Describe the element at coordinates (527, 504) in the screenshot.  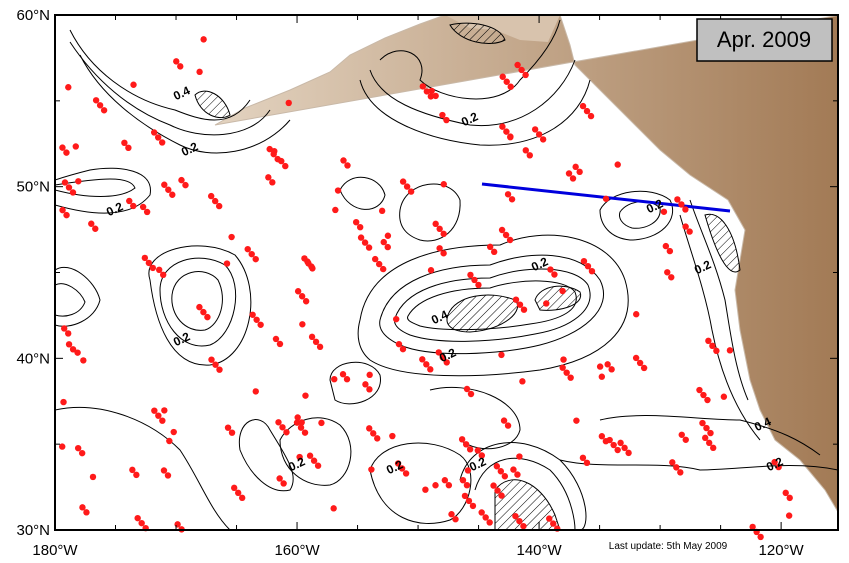
I see `hatch-zone` at that location.